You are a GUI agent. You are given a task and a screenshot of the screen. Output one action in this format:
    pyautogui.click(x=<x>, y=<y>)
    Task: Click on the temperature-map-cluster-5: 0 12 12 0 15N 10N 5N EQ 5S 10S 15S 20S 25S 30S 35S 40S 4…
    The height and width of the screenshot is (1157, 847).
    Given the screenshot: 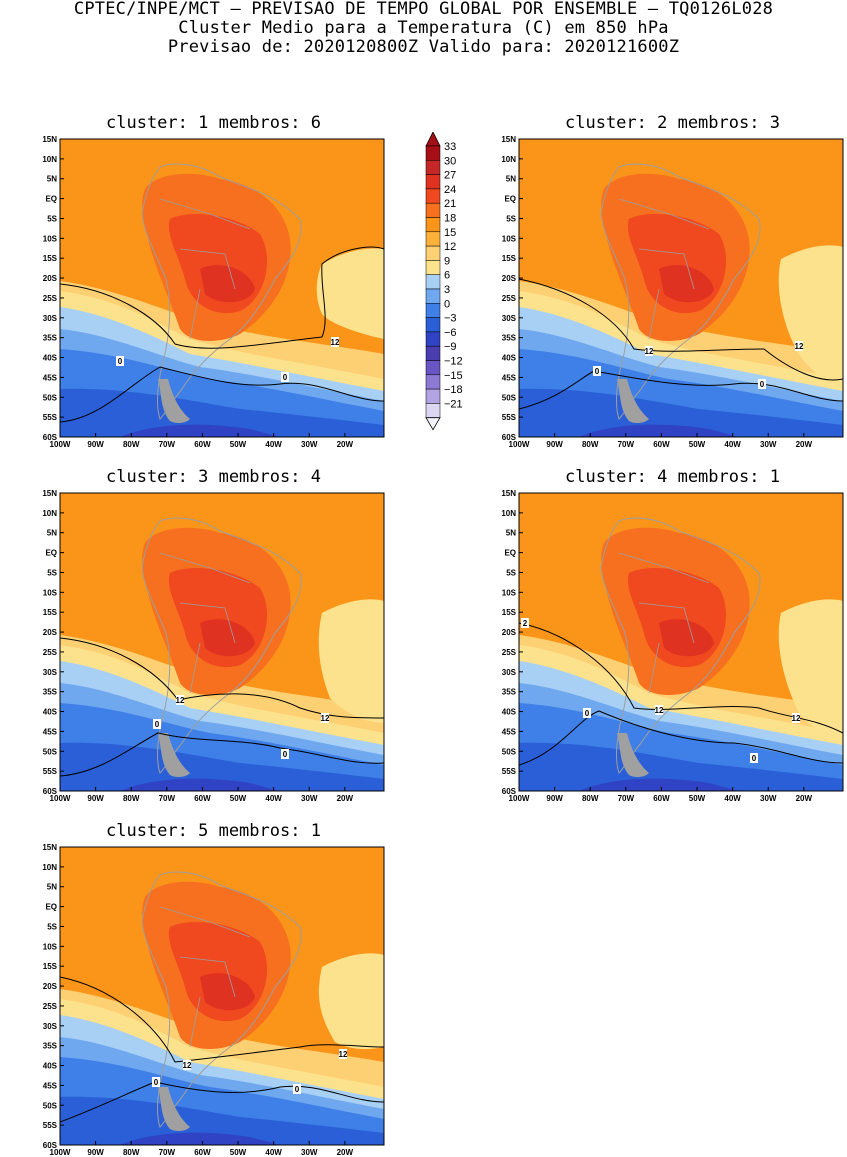 What is the action you would take?
    pyautogui.click(x=213, y=1000)
    